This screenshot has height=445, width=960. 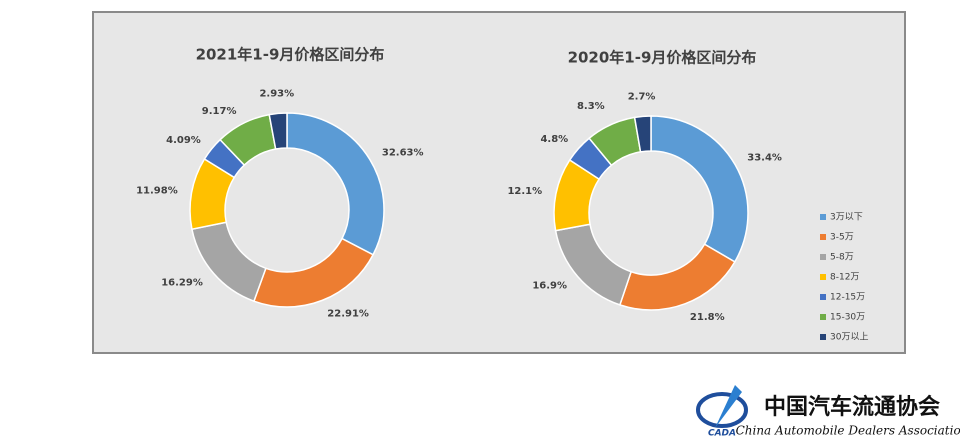 What do you see at coordinates (707, 317) in the screenshot?
I see `data-label: 21.8%` at bounding box center [707, 317].